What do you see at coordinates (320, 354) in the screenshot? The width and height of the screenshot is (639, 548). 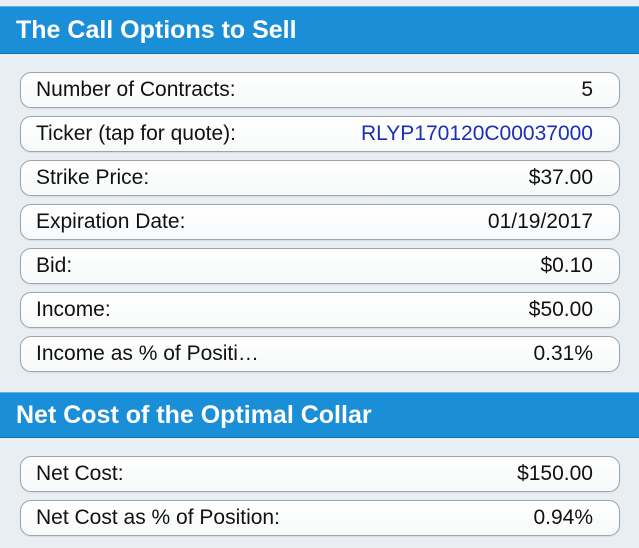 I see `row-income-percent: Income as % of Positi… 0.31%` at bounding box center [320, 354].